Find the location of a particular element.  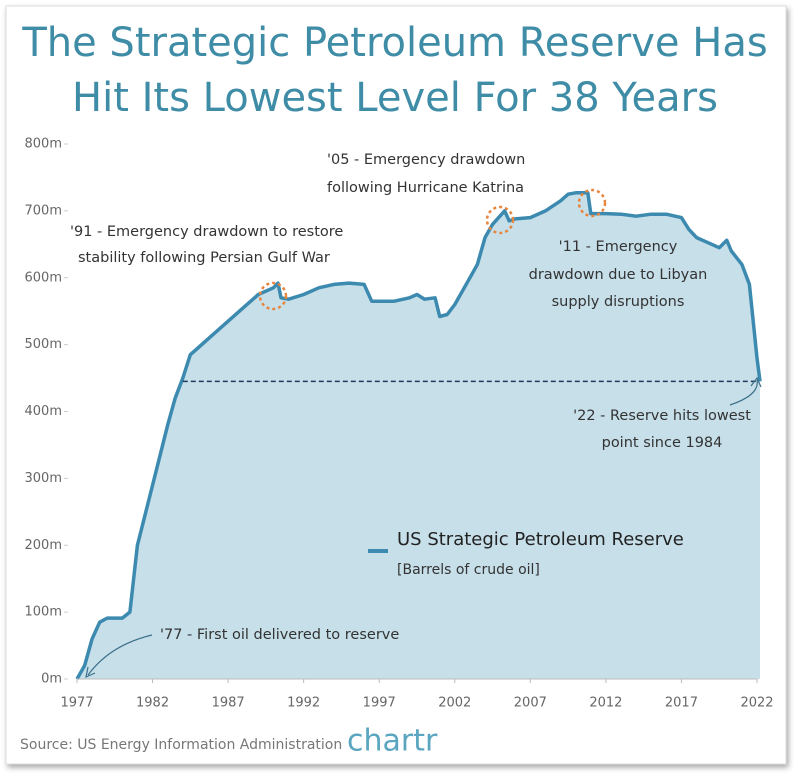

x-tick-label: 1992 is located at coordinates (303, 703).